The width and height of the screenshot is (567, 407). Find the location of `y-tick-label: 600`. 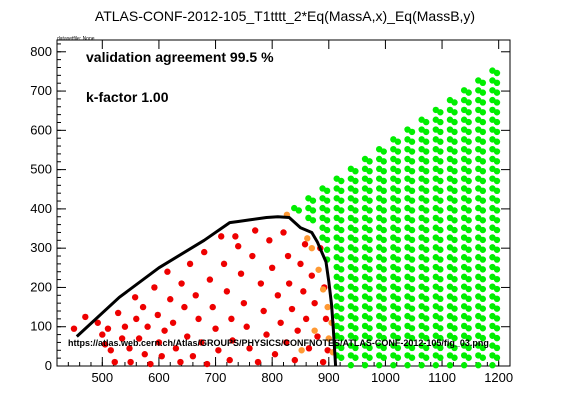

y-tick-label: 600 is located at coordinates (41, 129).